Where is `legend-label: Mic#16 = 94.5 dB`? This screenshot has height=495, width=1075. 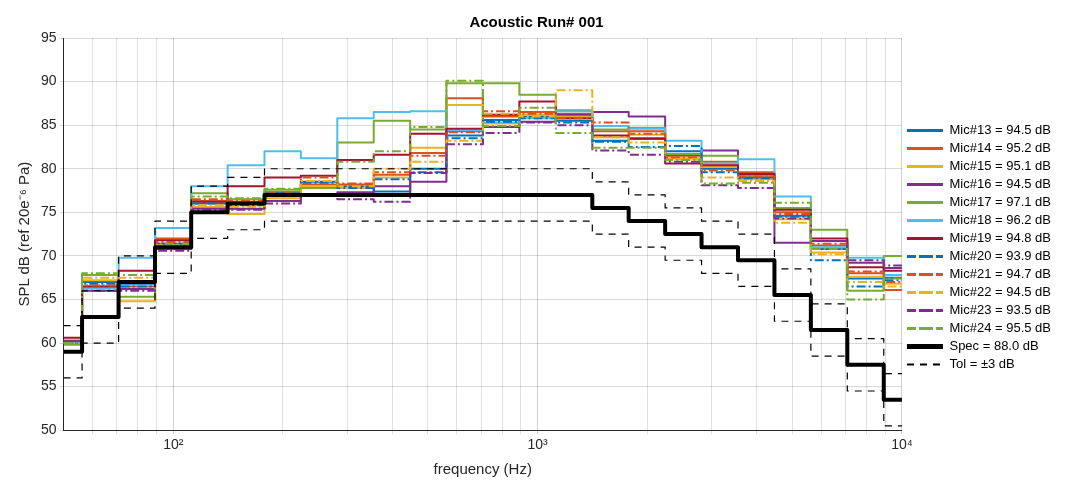 legend-label: Mic#16 = 94.5 dB is located at coordinates (1000, 184).